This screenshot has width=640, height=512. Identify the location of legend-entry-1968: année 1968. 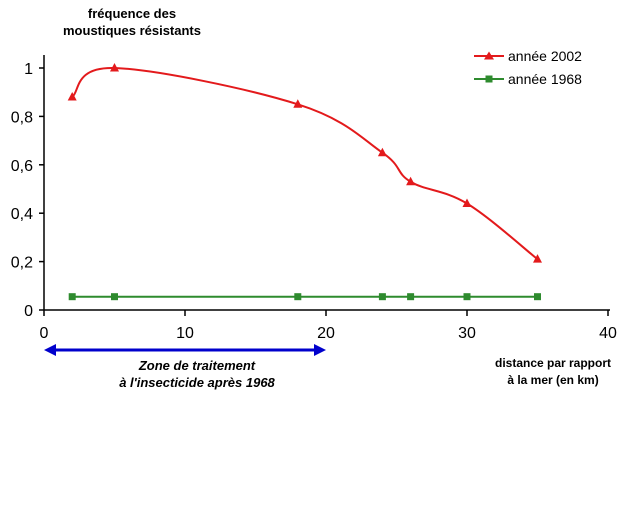
(528, 79).